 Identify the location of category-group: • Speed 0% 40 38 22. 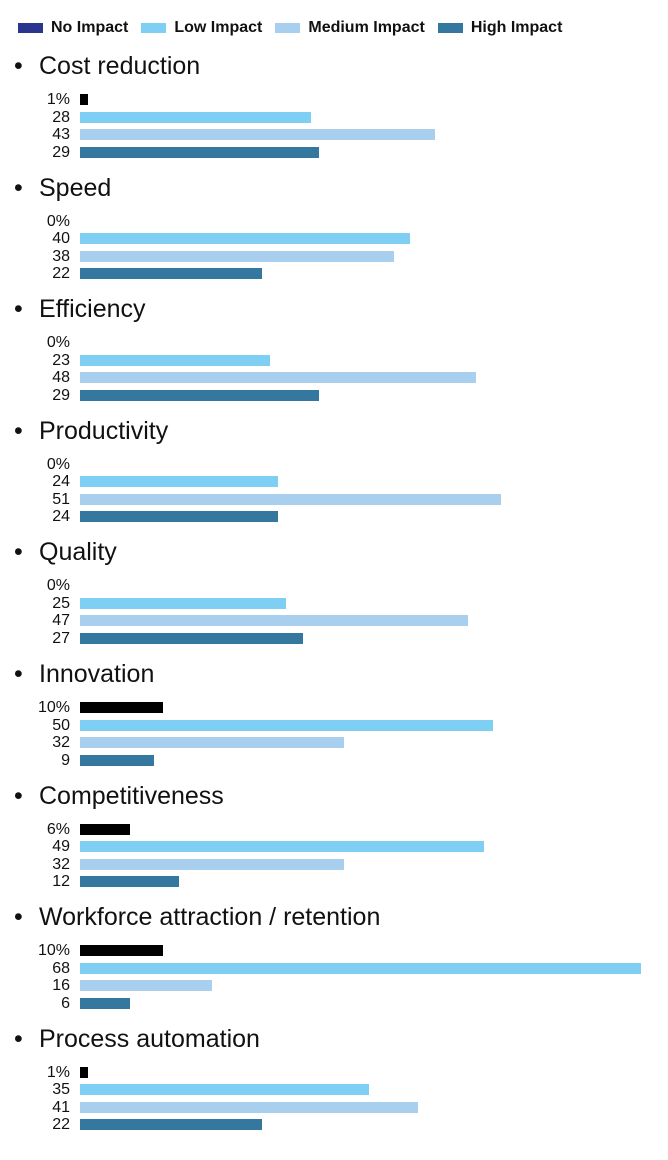
(334, 241).